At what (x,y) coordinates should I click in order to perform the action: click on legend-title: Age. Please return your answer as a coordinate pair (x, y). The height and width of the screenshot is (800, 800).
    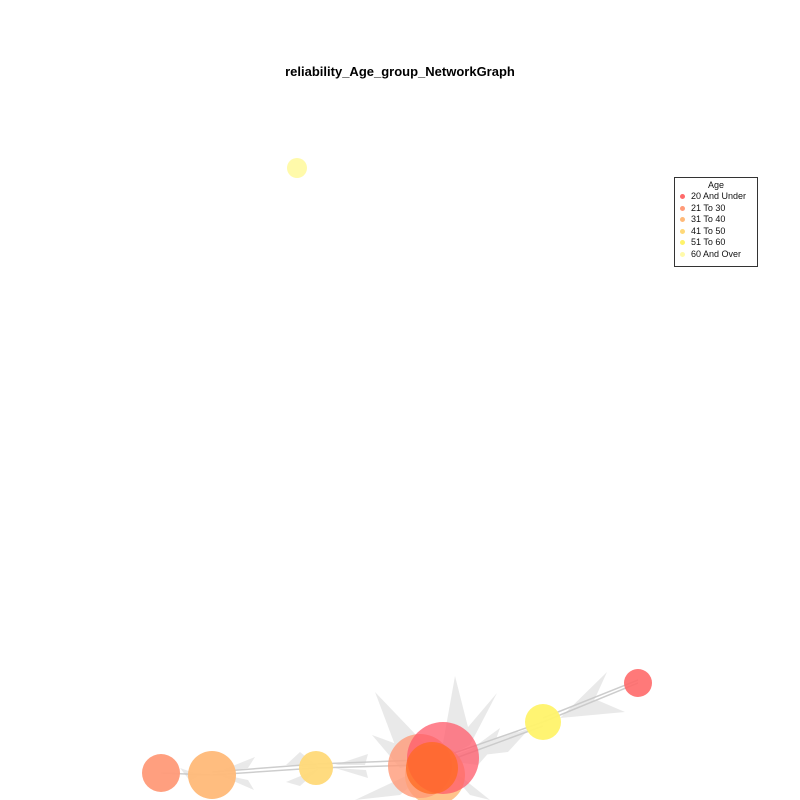
    Looking at the image, I should click on (715, 185).